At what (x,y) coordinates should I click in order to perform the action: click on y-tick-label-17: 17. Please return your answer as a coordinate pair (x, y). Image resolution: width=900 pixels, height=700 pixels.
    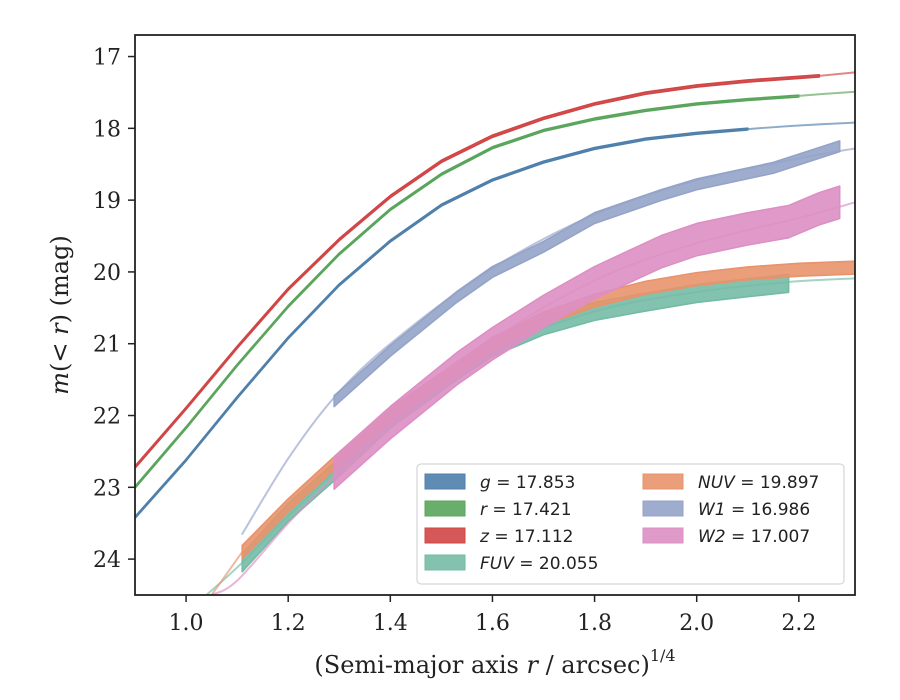
    Looking at the image, I should click on (107, 58).